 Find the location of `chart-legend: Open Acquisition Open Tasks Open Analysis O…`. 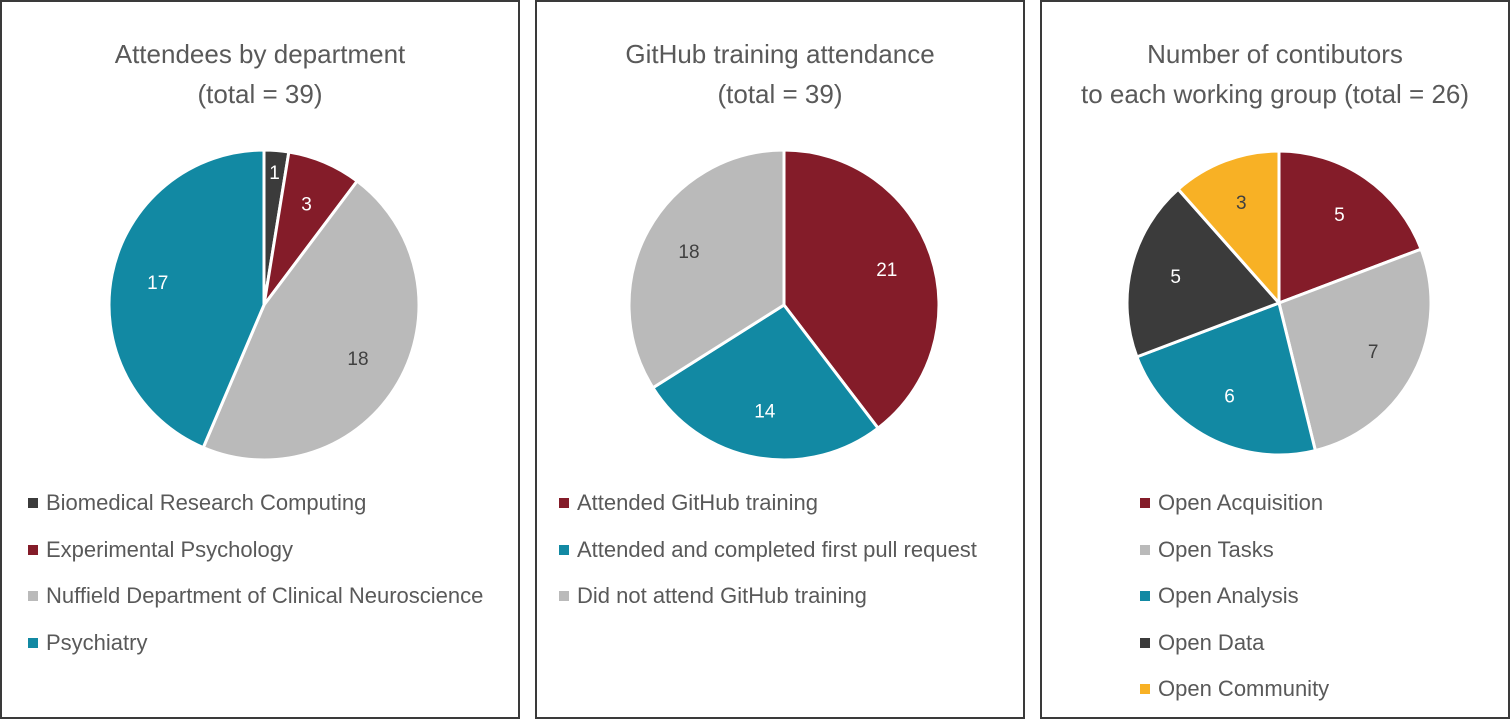

chart-legend: Open Acquisition Open Tasks Open Analysis O… is located at coordinates (1234, 596).